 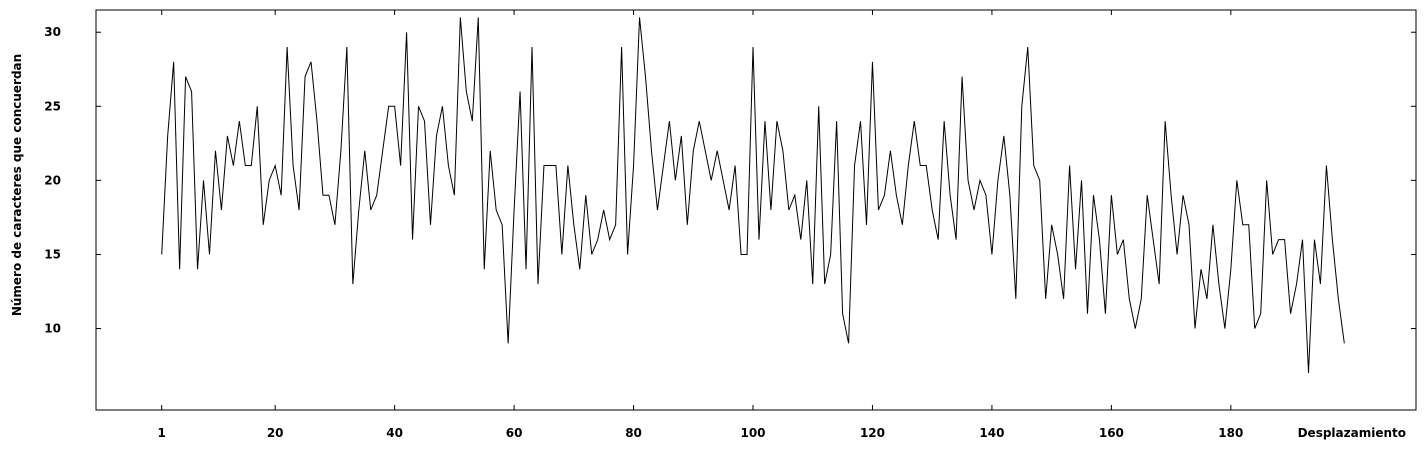 What do you see at coordinates (17, 185) in the screenshot?
I see `y-axis-title: Número de caracteres que concuerdan` at bounding box center [17, 185].